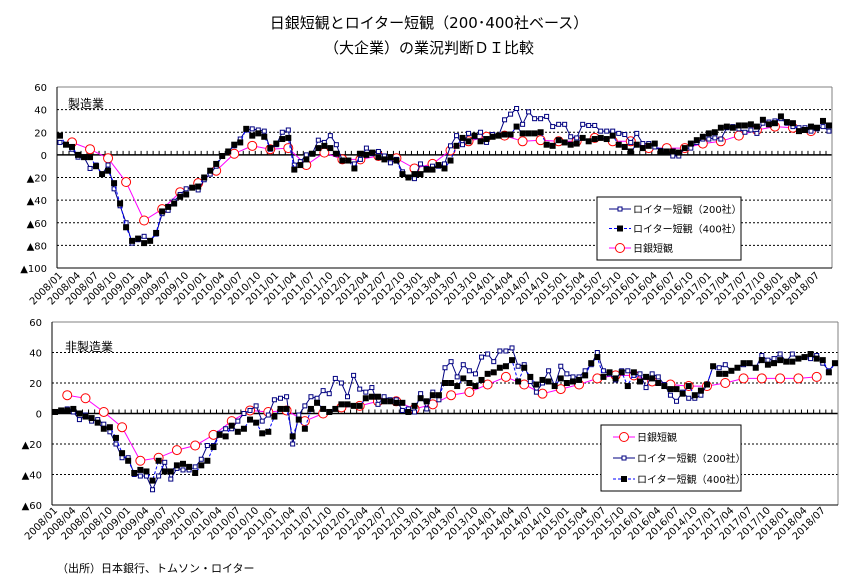  What do you see at coordinates (39, 415) in the screenshot?
I see `panel2-y-tick-label: 0` at bounding box center [39, 415].